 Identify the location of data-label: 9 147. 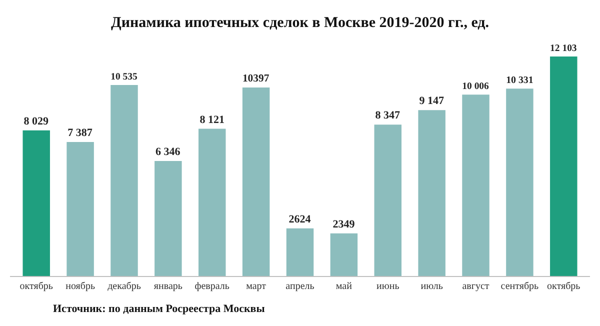
(431, 101).